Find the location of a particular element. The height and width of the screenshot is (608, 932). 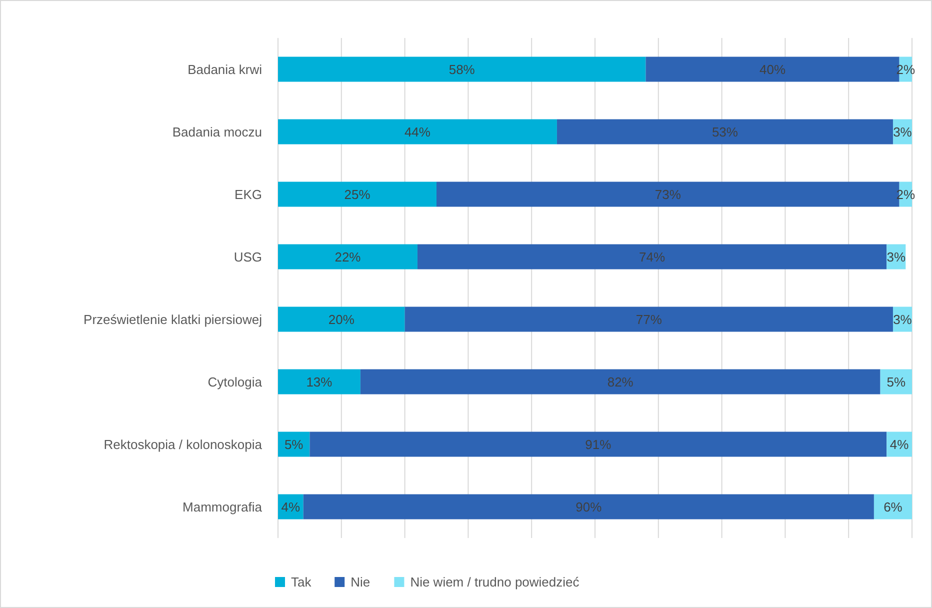

y-tick-label: EKG is located at coordinates (248, 194).